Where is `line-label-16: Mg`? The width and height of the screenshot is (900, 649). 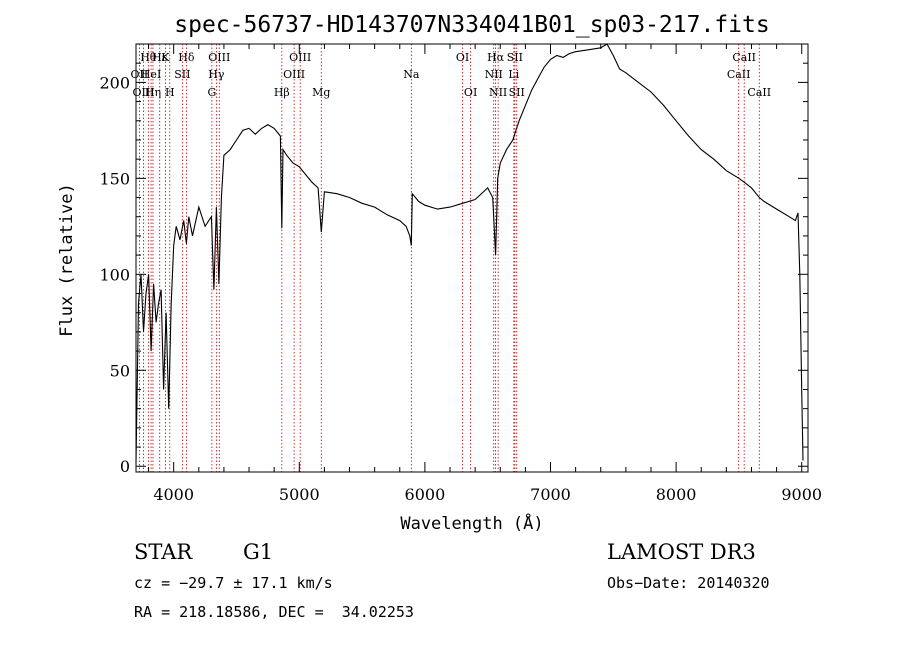
line-label-16: Mg is located at coordinates (321, 92).